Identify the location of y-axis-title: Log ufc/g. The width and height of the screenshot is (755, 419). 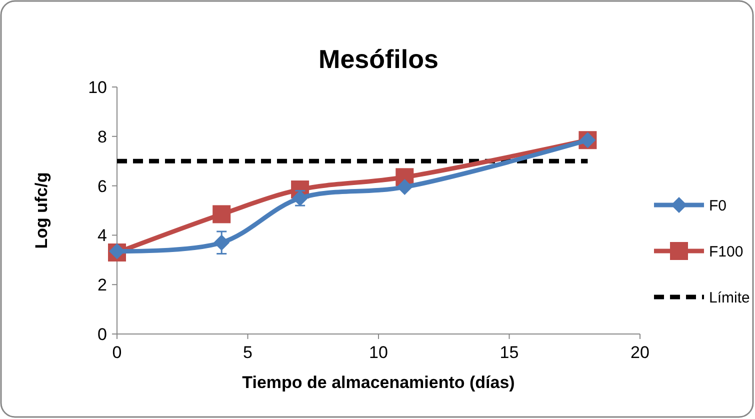
(41, 210).